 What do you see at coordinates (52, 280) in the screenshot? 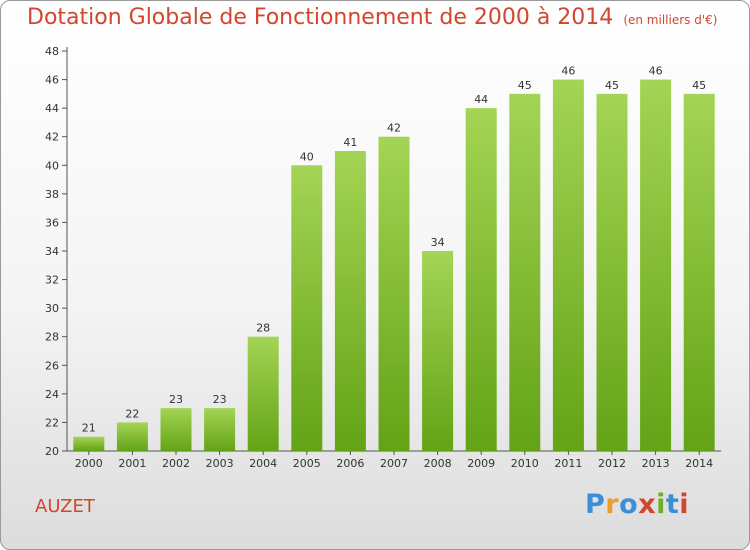
I see `y-tick-label: 32` at bounding box center [52, 280].